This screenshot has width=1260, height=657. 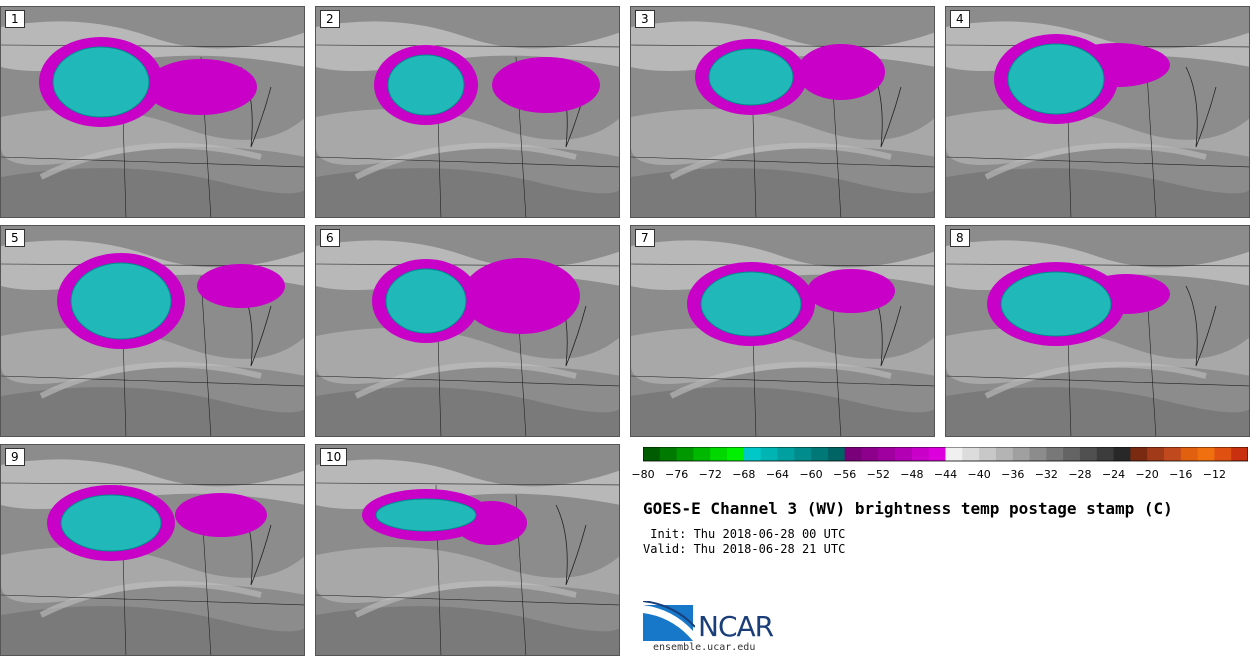 What do you see at coordinates (330, 19) in the screenshot?
I see `panel-label: 2` at bounding box center [330, 19].